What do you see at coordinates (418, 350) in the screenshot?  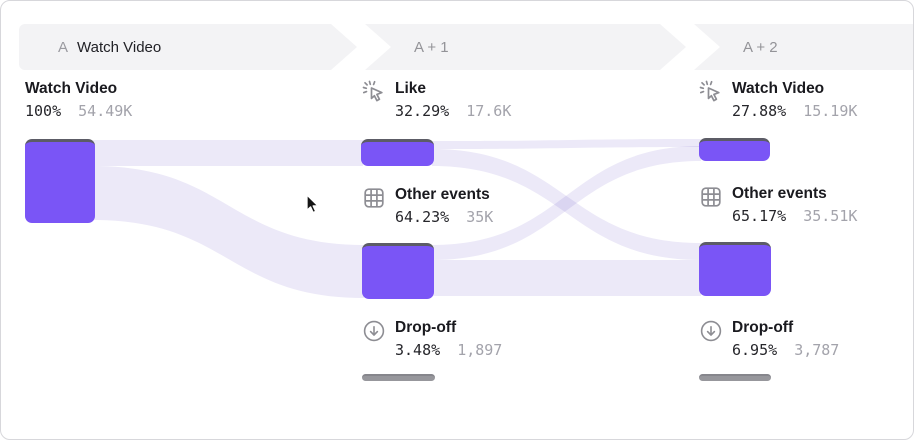 I see `conversion-percent: 3.48%` at bounding box center [418, 350].